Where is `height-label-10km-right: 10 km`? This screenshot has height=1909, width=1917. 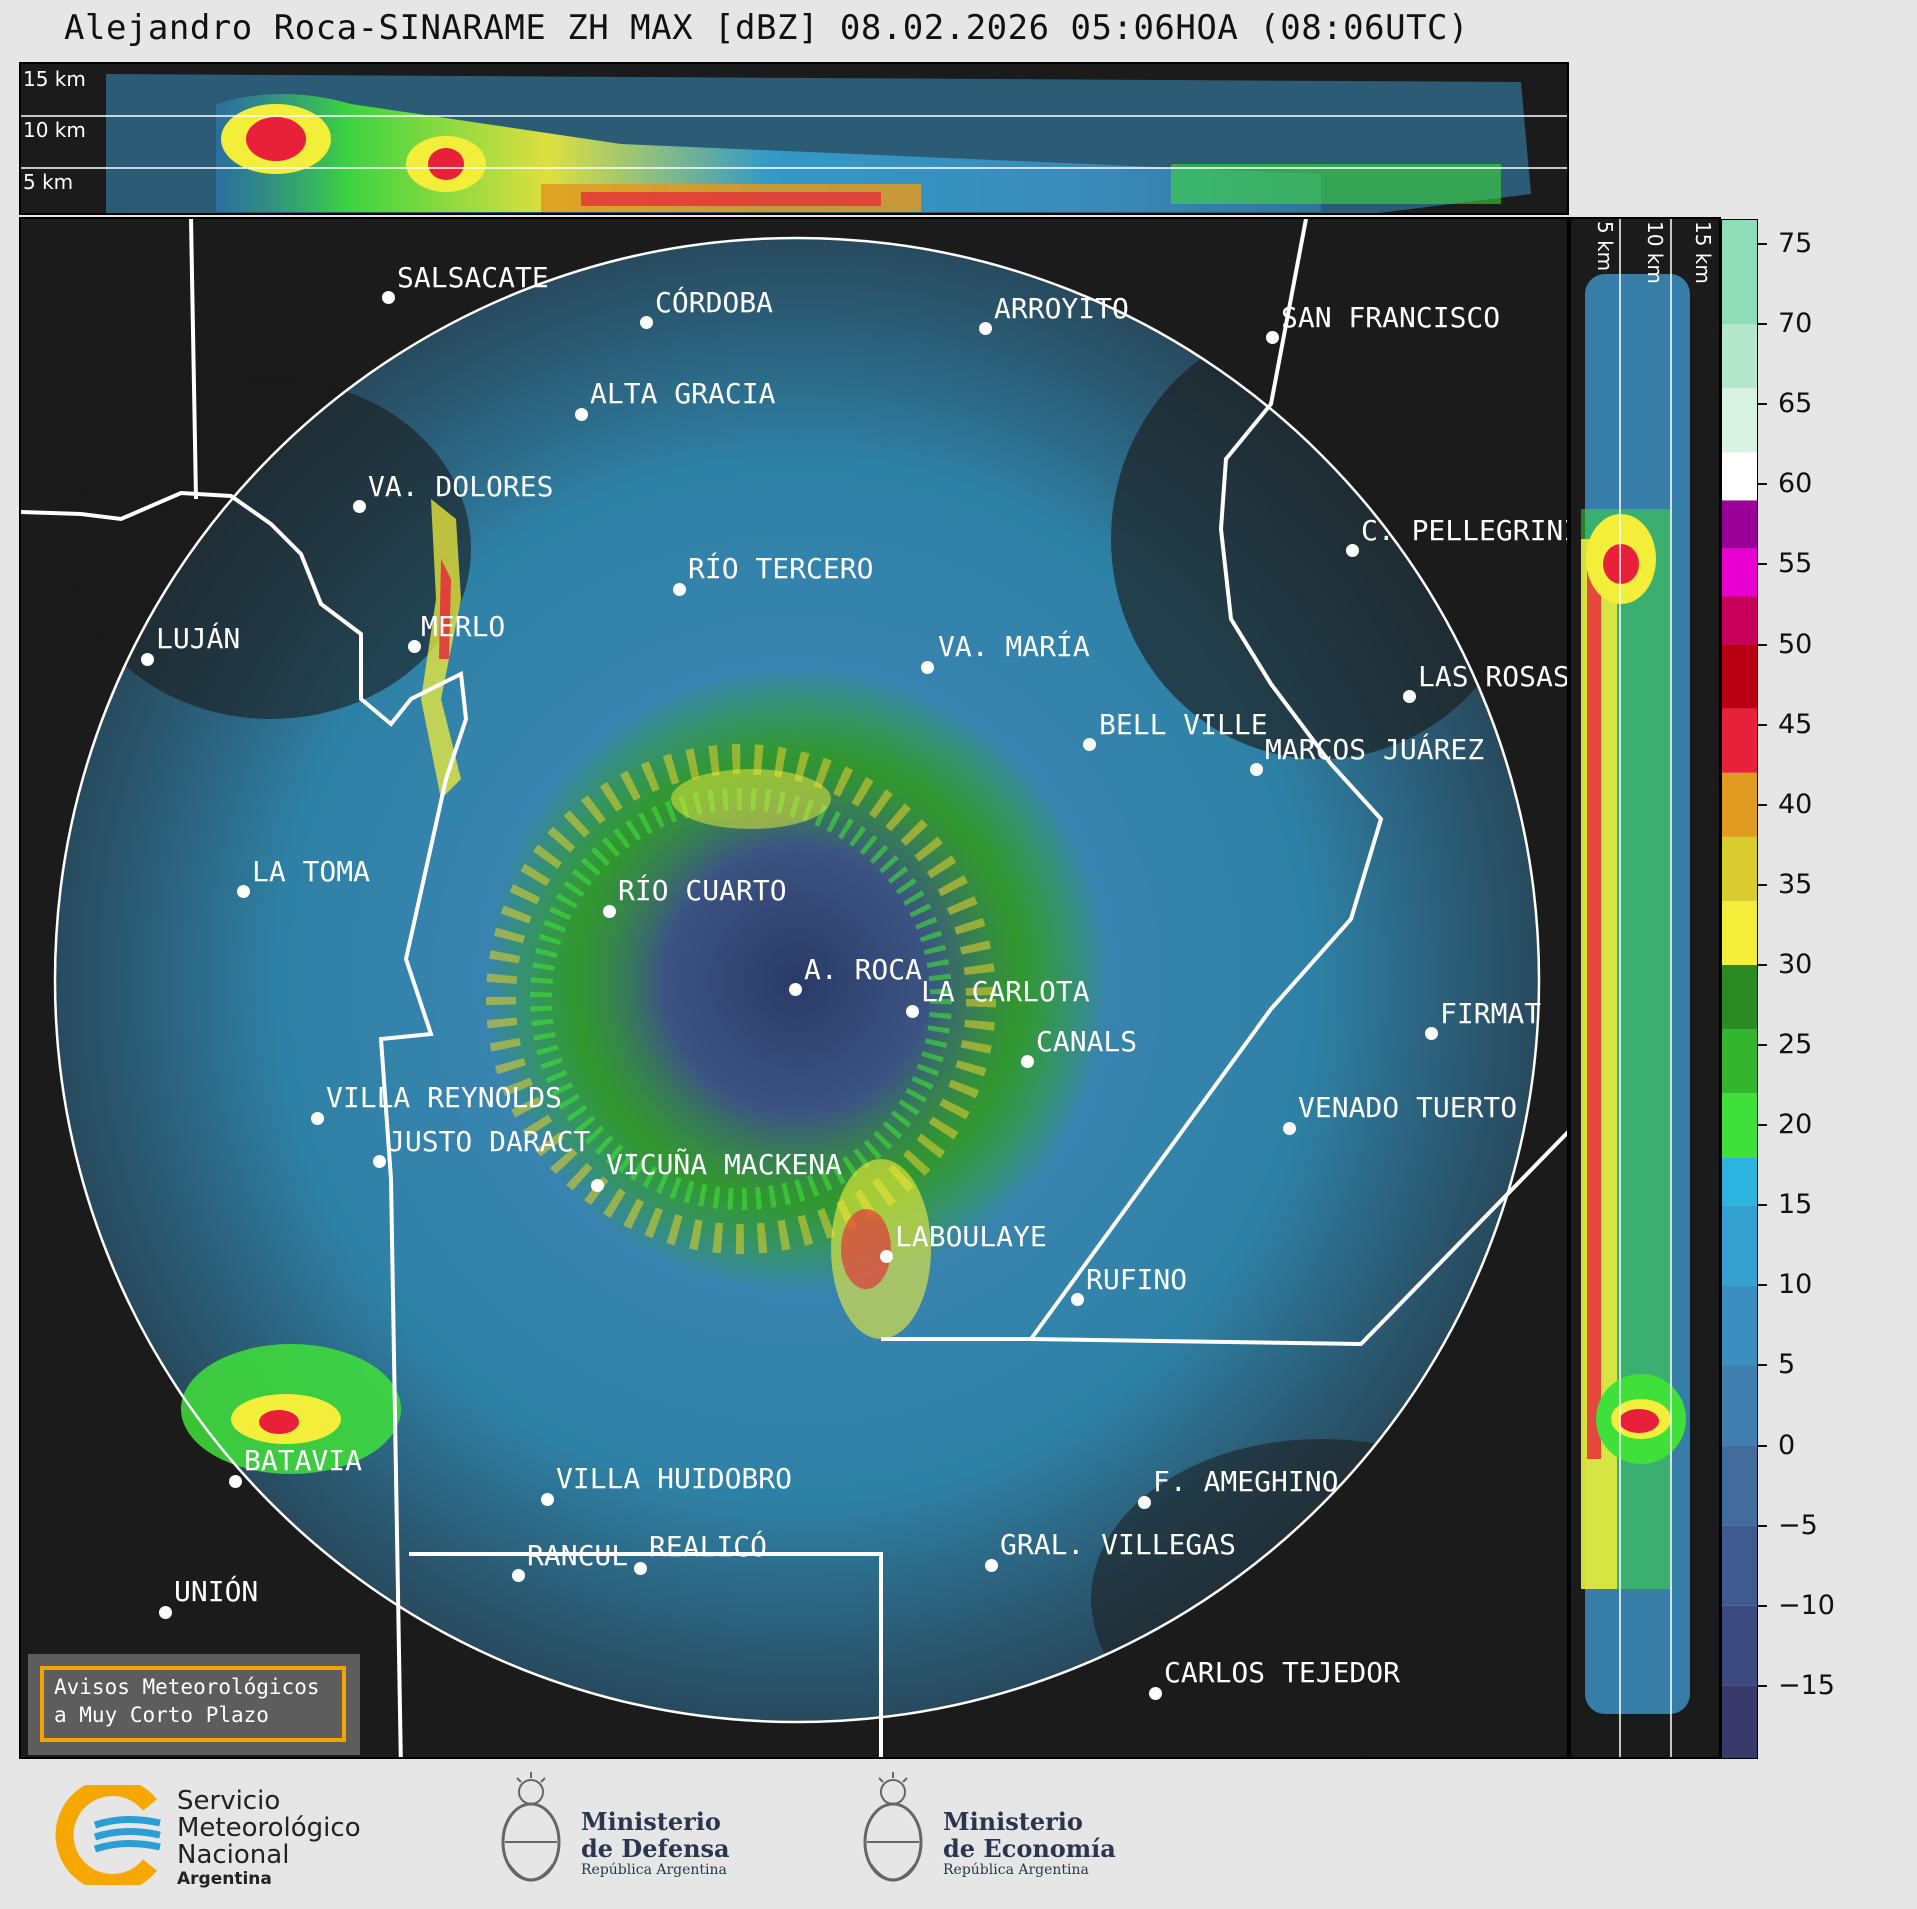
height-label-10km-right: 10 km is located at coordinates (1655, 252).